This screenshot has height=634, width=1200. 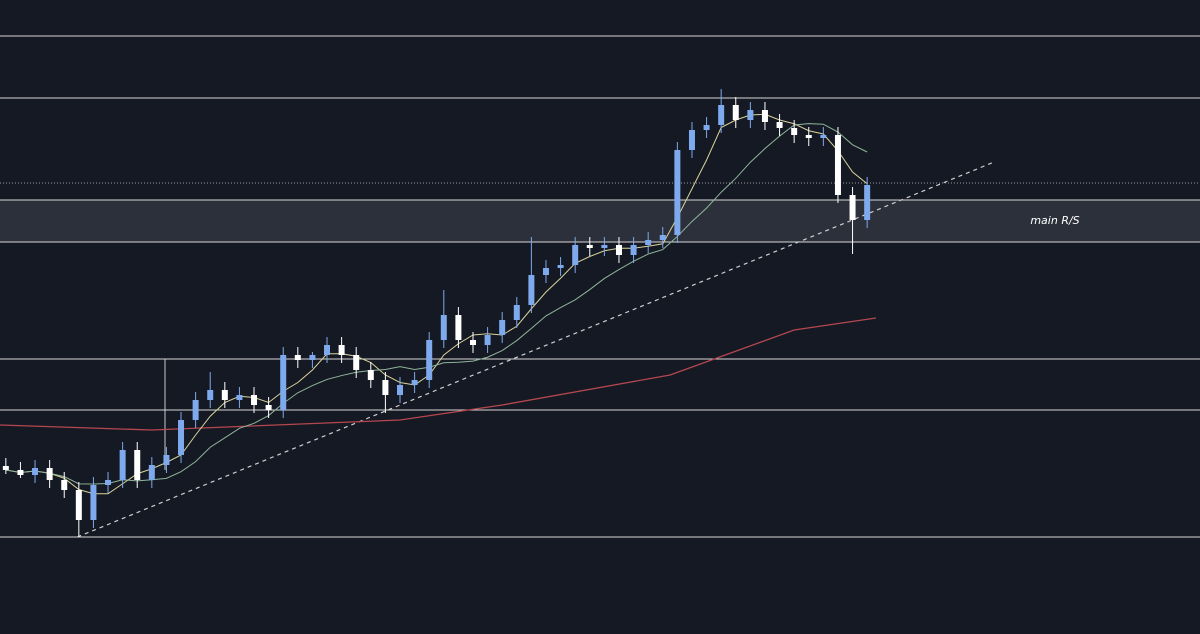 I want to click on zone, so click(x=600, y=221).